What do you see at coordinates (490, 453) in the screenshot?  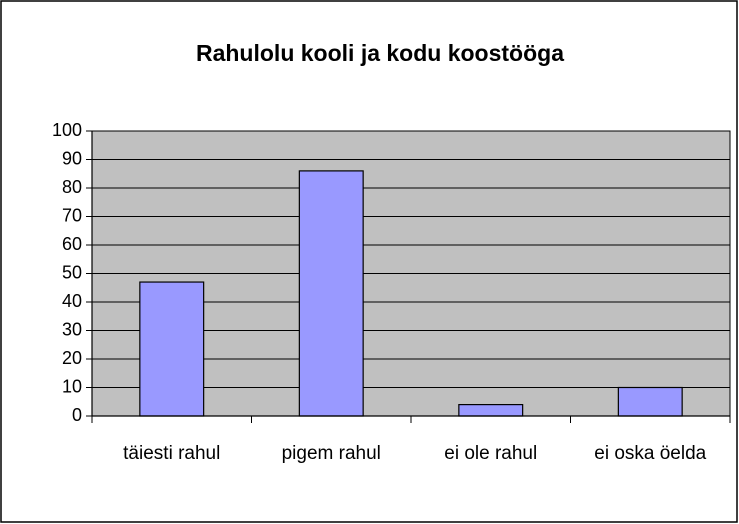 I see `x-tick-label: ei ole rahul` at bounding box center [490, 453].